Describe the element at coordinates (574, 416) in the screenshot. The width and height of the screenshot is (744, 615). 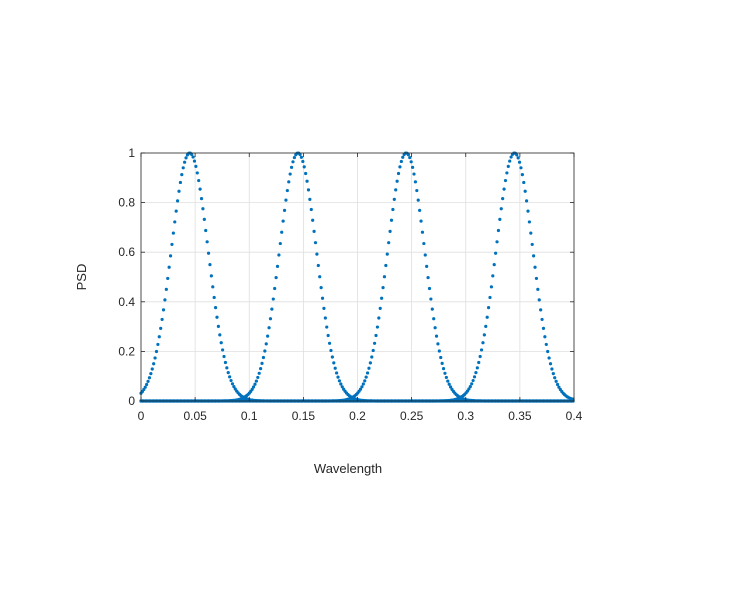
I see `x-tick-label: 0.4` at that location.